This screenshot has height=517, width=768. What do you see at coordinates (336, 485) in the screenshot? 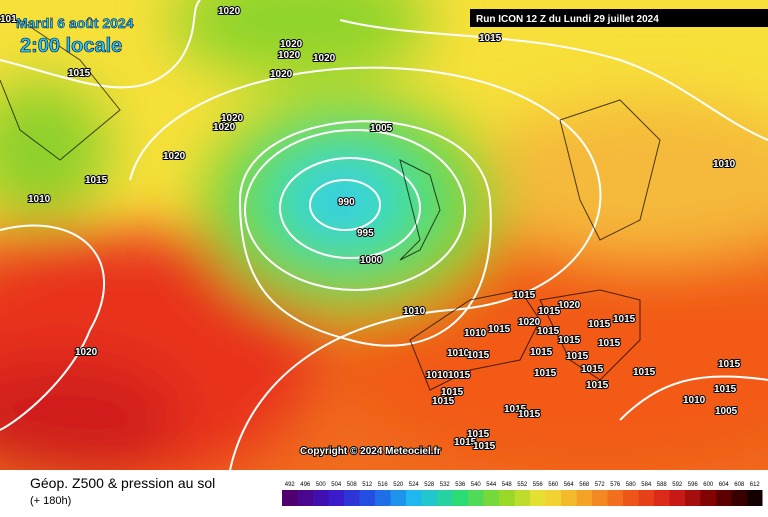
I see `legend-label: 504` at bounding box center [336, 485].